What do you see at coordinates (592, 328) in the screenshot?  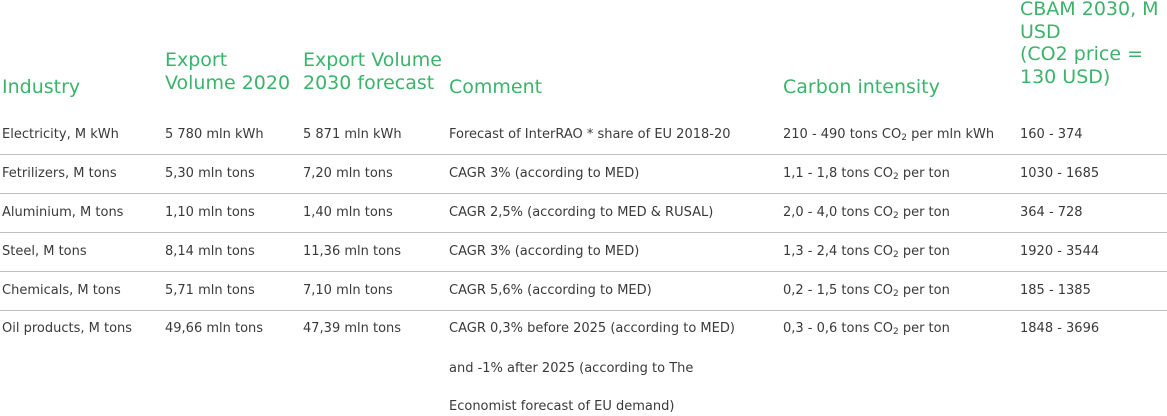 I see `cell-comment-line1: CAGR 0,3% before 2025 (according to MED)` at bounding box center [592, 328].